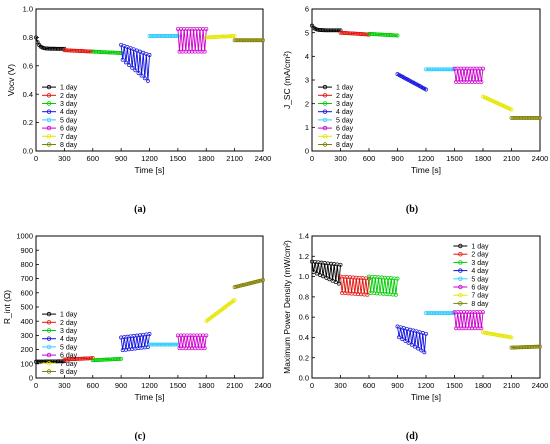 The width and height of the screenshot is (550, 444). What do you see at coordinates (454, 158) in the screenshot?
I see `x-tick-label: 1500` at bounding box center [454, 158].